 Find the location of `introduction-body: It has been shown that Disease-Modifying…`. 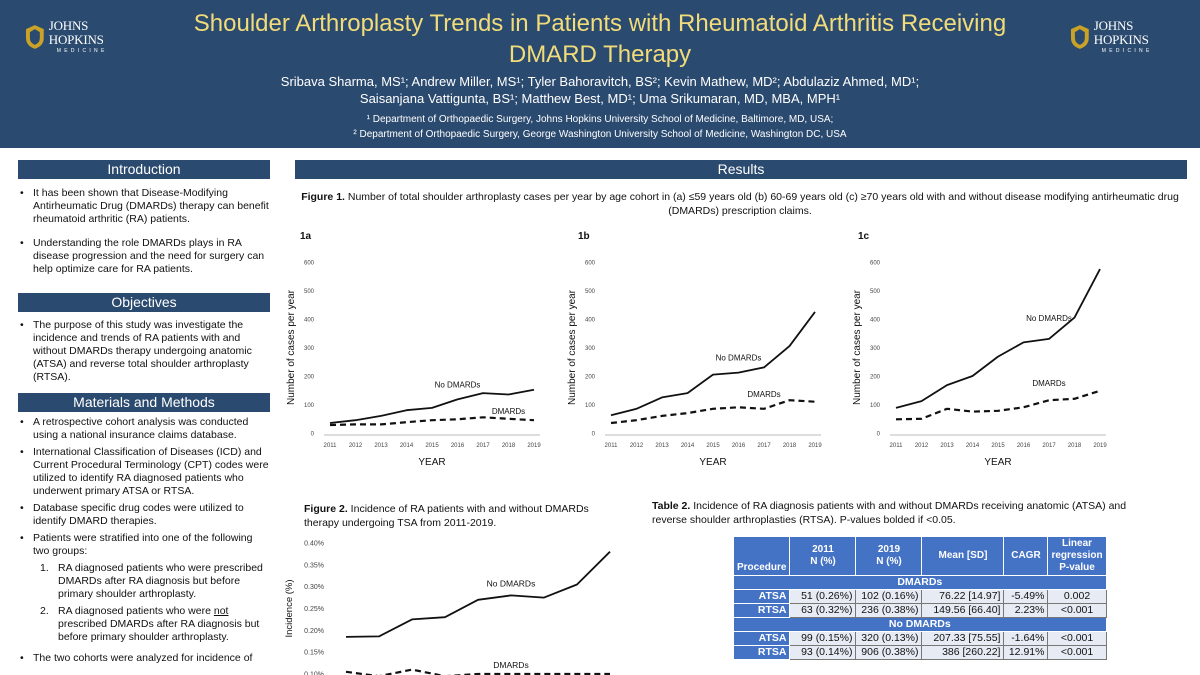

introduction-body: It has been shown that Disease-Modifying… is located at coordinates (144, 231).